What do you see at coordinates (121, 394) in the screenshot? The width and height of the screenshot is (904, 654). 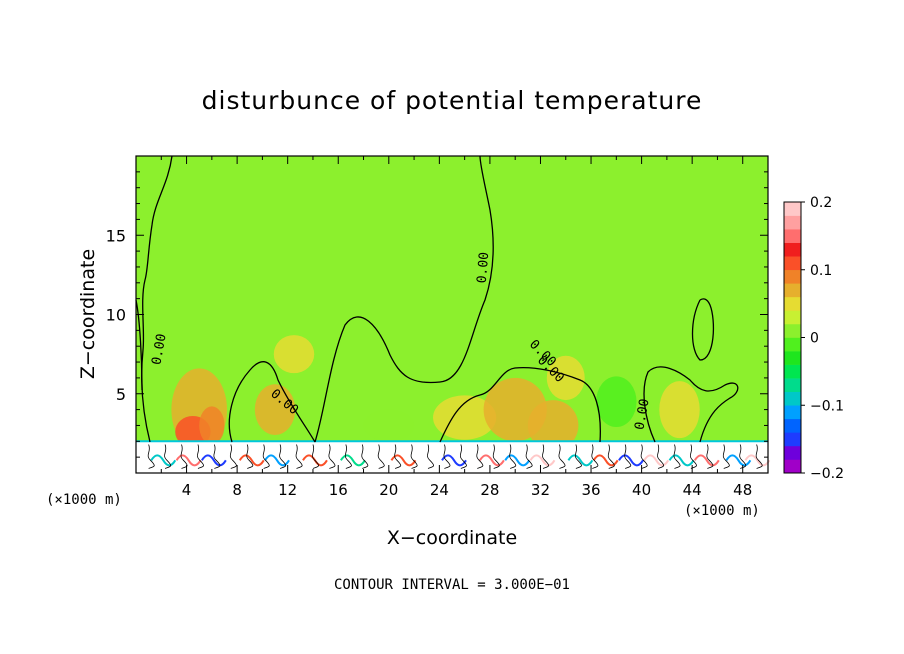 I see `y-tick-label: 5` at bounding box center [121, 394].